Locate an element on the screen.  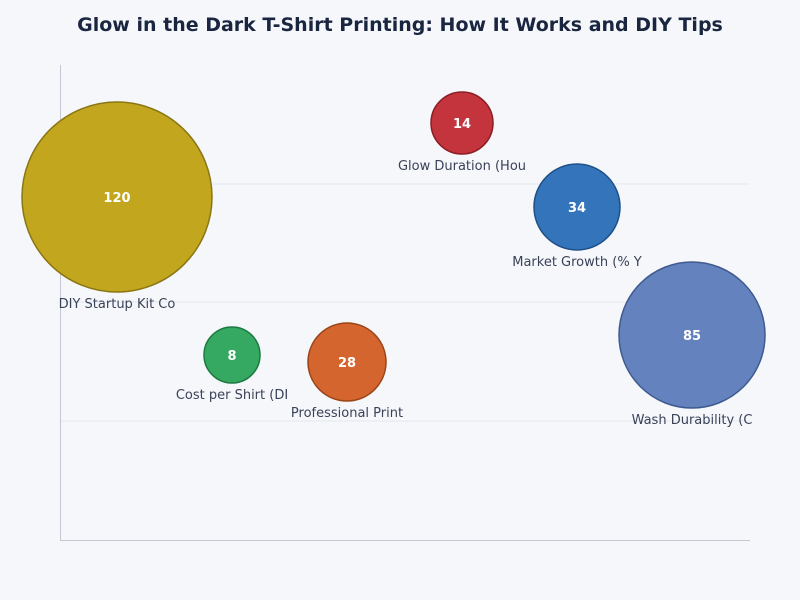
bubble: 85 Wash Durability (C is located at coordinates (692, 344).